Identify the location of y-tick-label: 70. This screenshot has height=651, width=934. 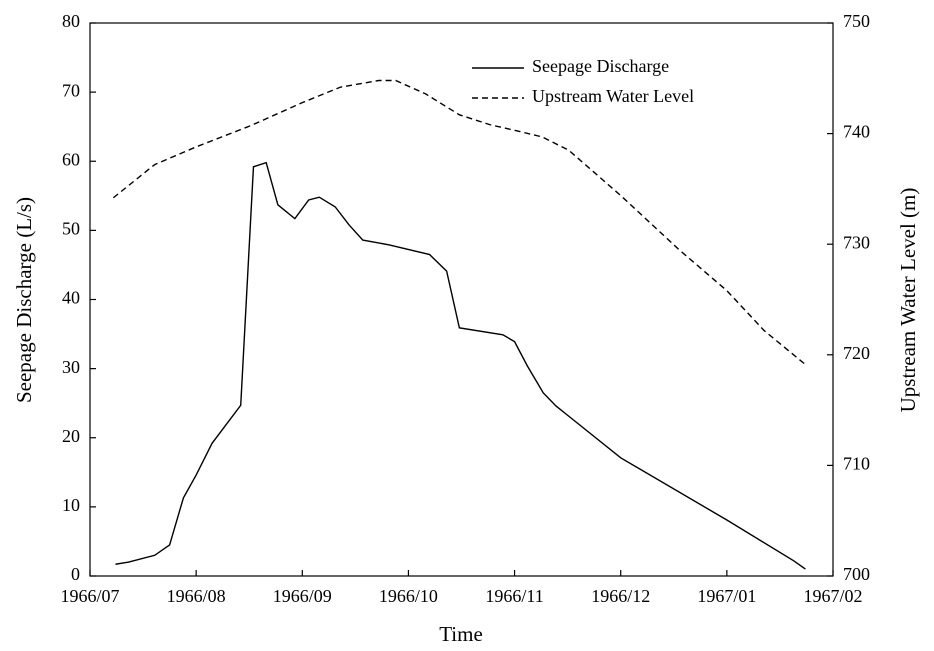
(71, 90).